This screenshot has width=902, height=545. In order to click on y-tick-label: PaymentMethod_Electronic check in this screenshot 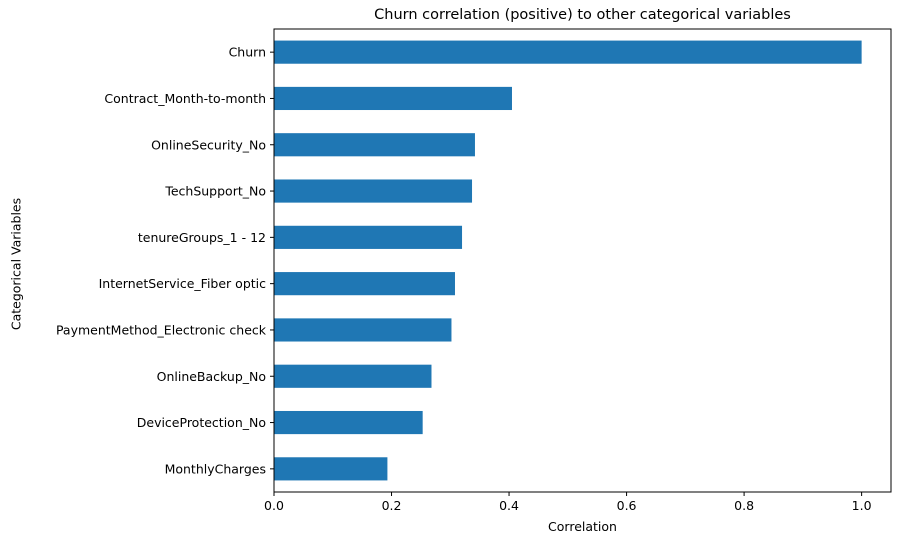, I will do `click(161, 329)`.